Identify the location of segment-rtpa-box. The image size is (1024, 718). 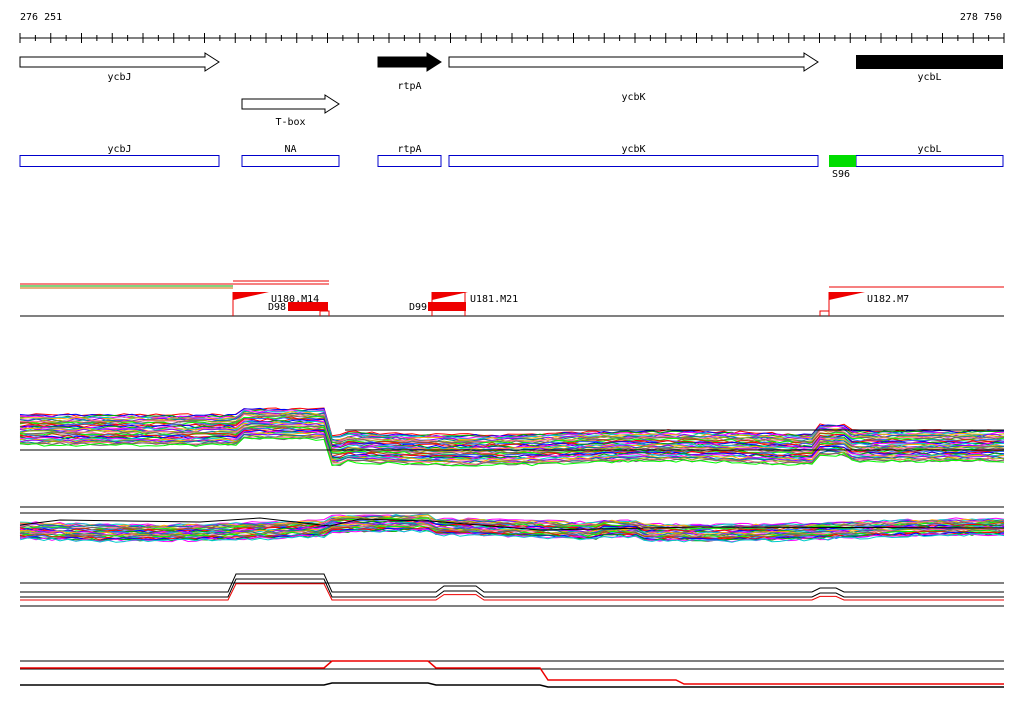
(409, 161).